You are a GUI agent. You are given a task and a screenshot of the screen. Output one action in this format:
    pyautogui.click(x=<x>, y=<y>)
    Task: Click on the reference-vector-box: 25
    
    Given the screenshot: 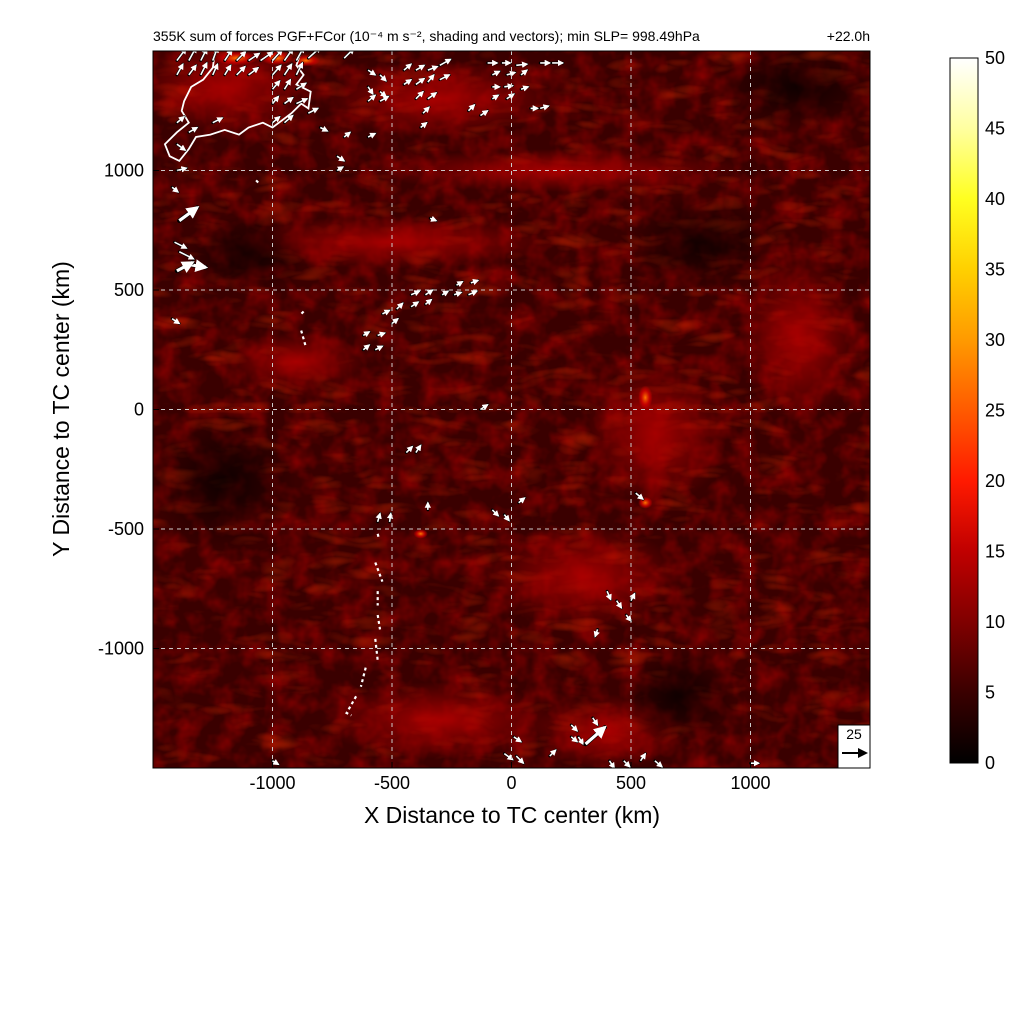 What is the action you would take?
    pyautogui.click(x=854, y=746)
    